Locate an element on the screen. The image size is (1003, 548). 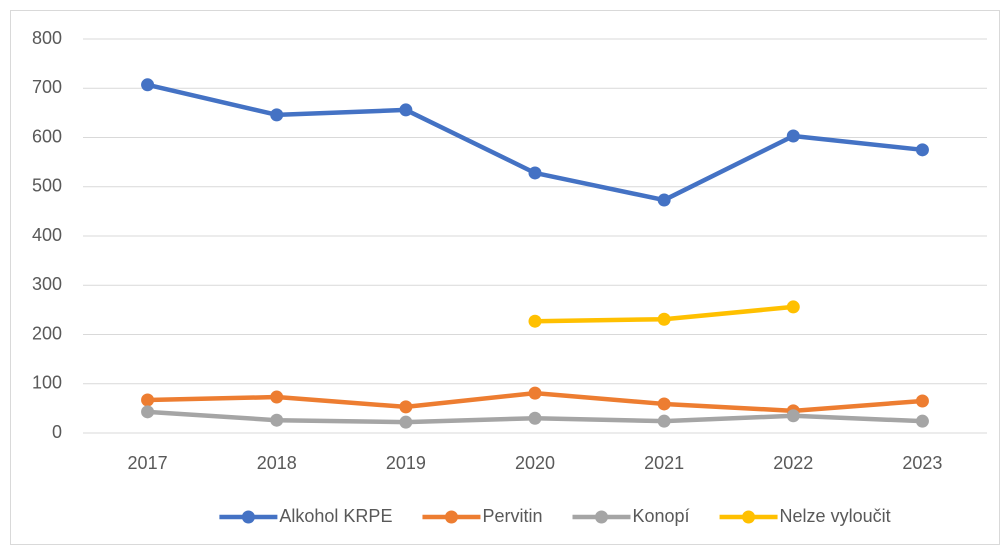
x-tick-label: 2023 is located at coordinates (922, 463).